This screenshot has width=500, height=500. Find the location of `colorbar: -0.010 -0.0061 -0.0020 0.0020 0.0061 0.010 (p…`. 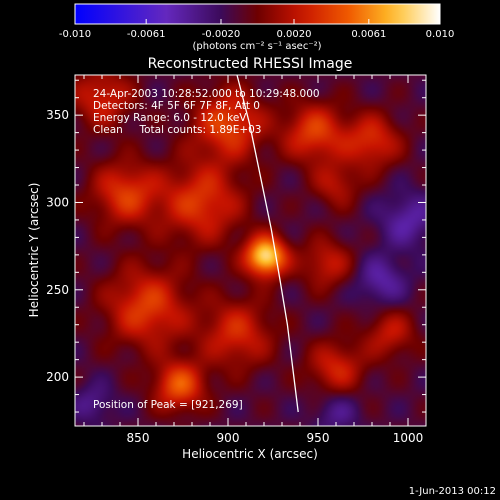

colorbar: -0.010 -0.0061 -0.0020 0.0020 0.0061 0.010 (p… is located at coordinates (256, 27).